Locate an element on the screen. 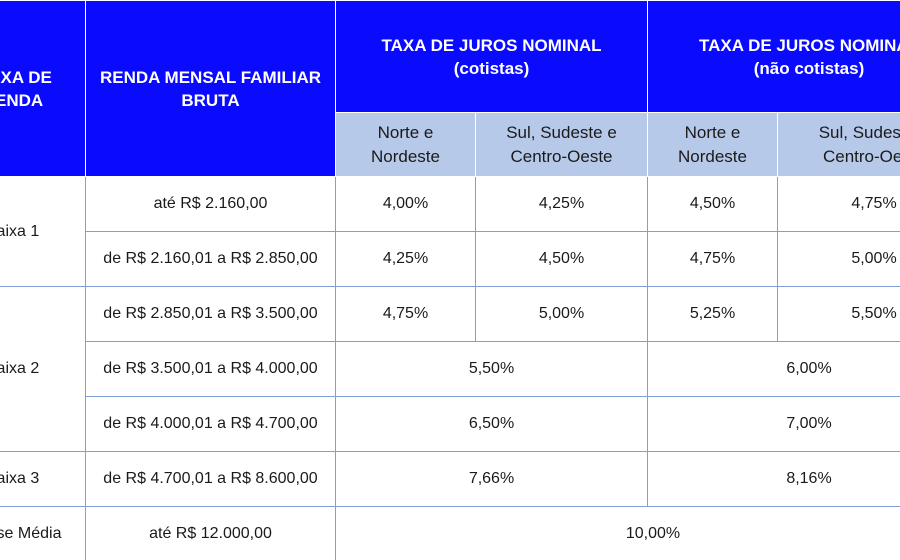  table-row: Classe Média até R$ 12.000,00 10,00% is located at coordinates (450, 533).